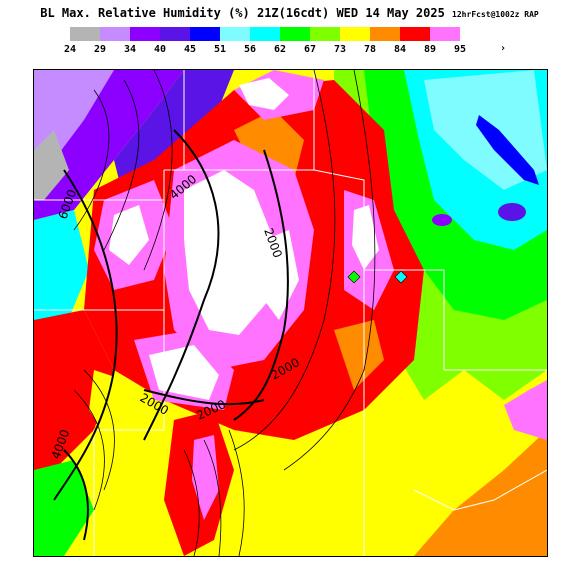  I want to click on pink-coast, so click(525, 410).